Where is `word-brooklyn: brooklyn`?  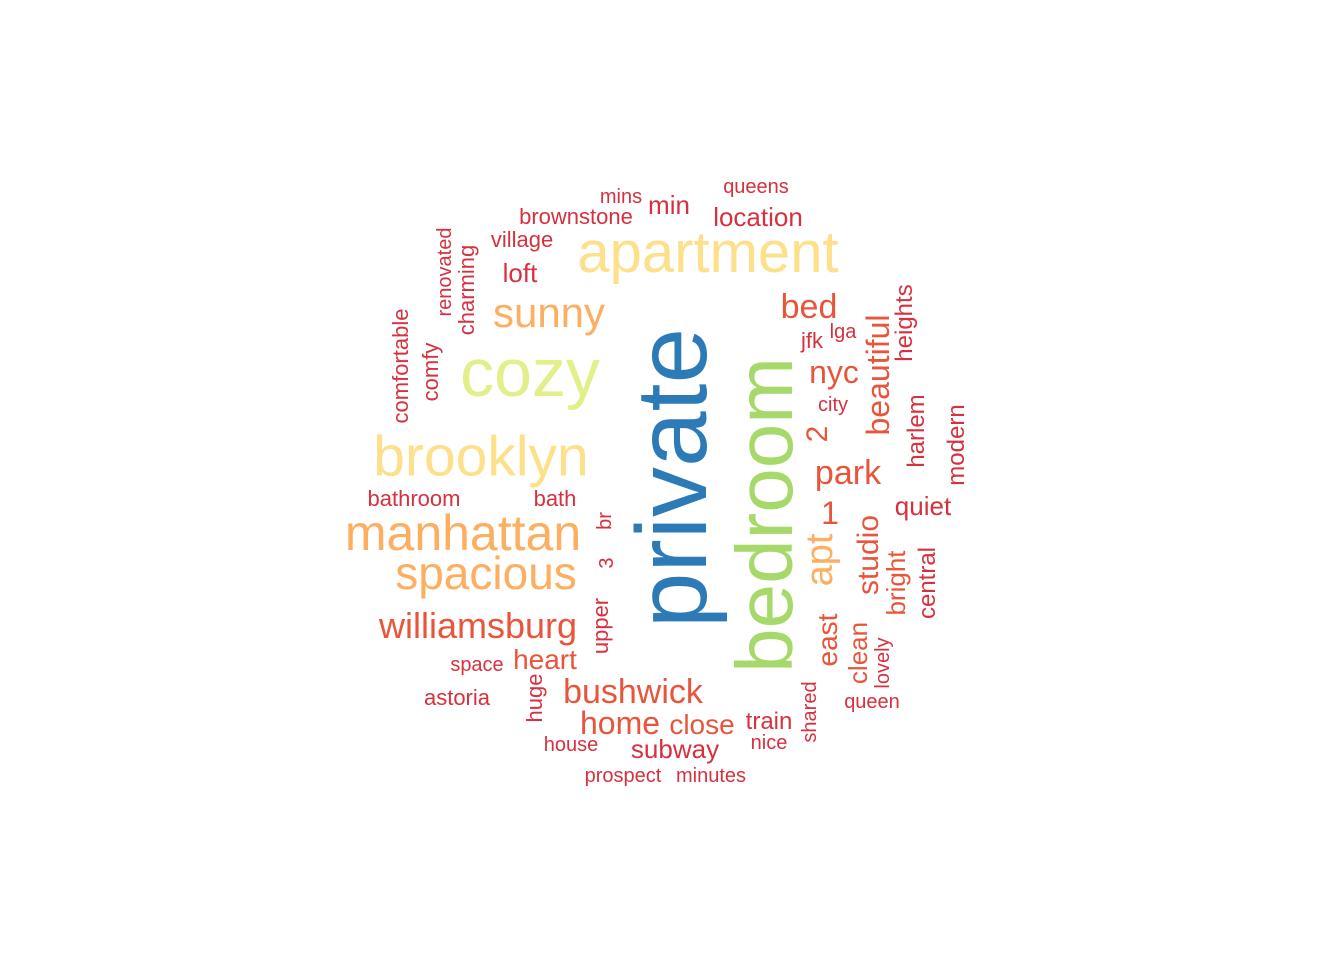
word-brooklyn: brooklyn is located at coordinates (481, 456).